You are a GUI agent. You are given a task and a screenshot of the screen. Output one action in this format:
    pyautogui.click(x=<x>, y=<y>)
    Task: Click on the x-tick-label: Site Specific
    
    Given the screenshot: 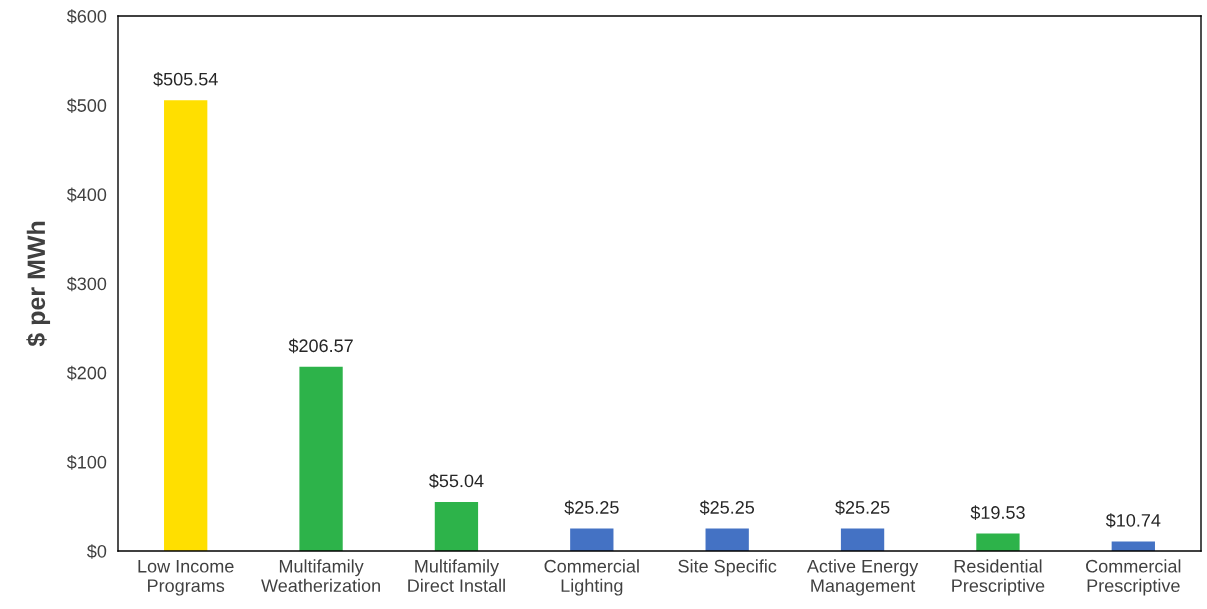 What is the action you would take?
    pyautogui.click(x=727, y=568)
    